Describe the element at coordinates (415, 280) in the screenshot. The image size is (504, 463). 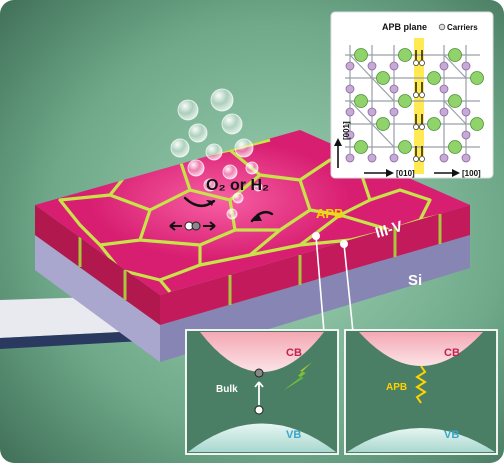
I see `si-label: Si` at that location.